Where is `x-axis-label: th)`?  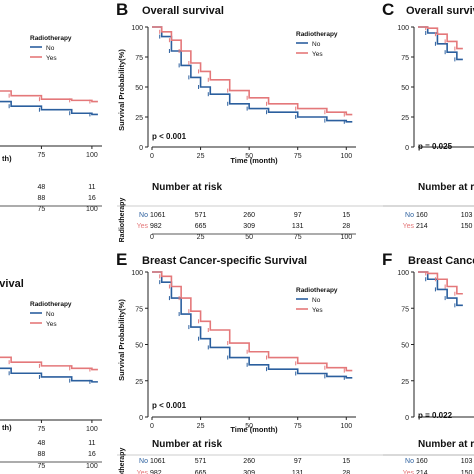 x-axis-label: th) is located at coordinates (7, 427).